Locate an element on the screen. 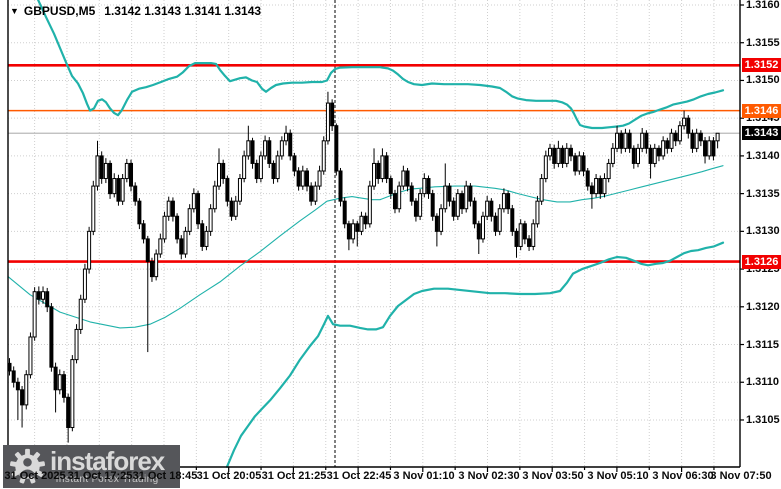  x-axis-label: 3 Nov 01:10 is located at coordinates (424, 476).